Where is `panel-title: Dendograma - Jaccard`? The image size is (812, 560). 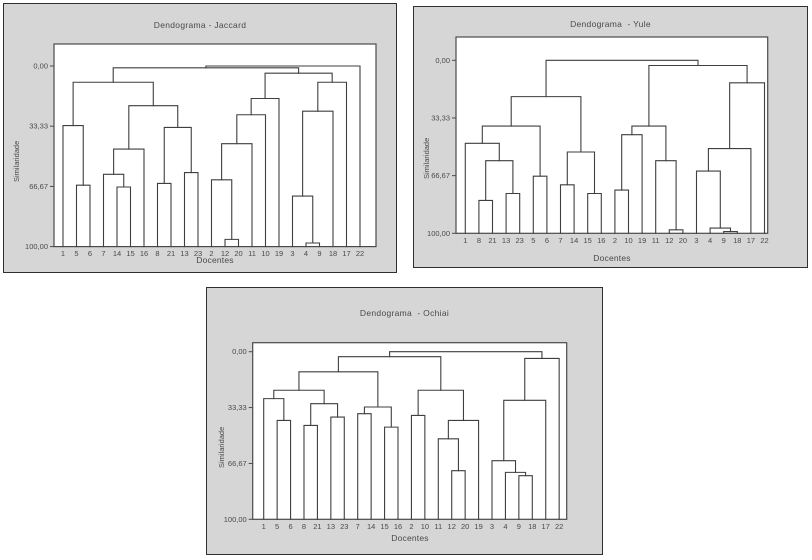 panel-title: Dendograma - Jaccard is located at coordinates (200, 25).